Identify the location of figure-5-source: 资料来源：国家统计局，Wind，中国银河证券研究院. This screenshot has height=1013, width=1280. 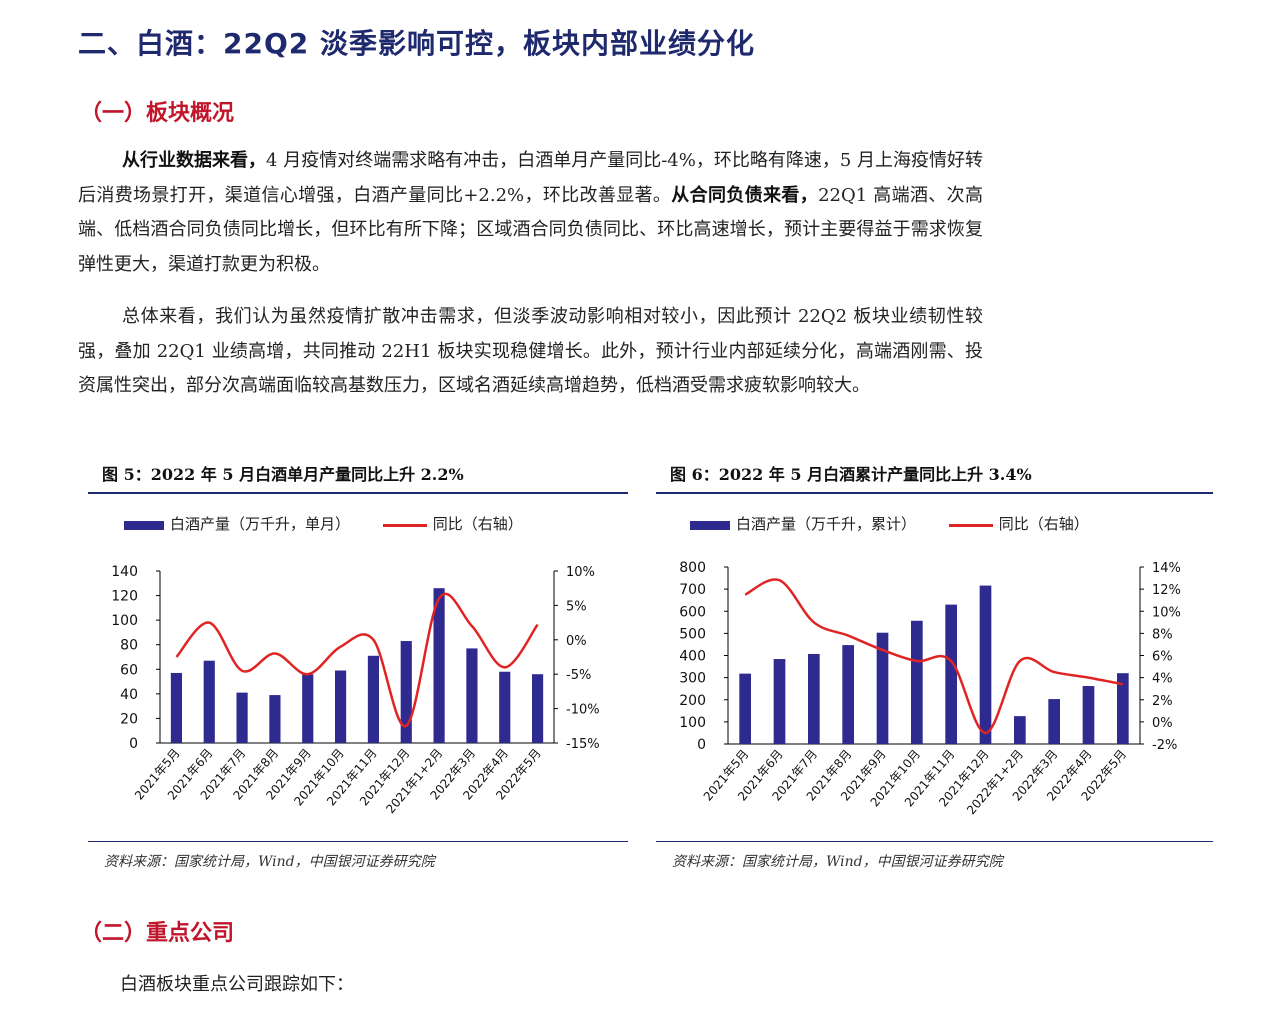
(269, 862).